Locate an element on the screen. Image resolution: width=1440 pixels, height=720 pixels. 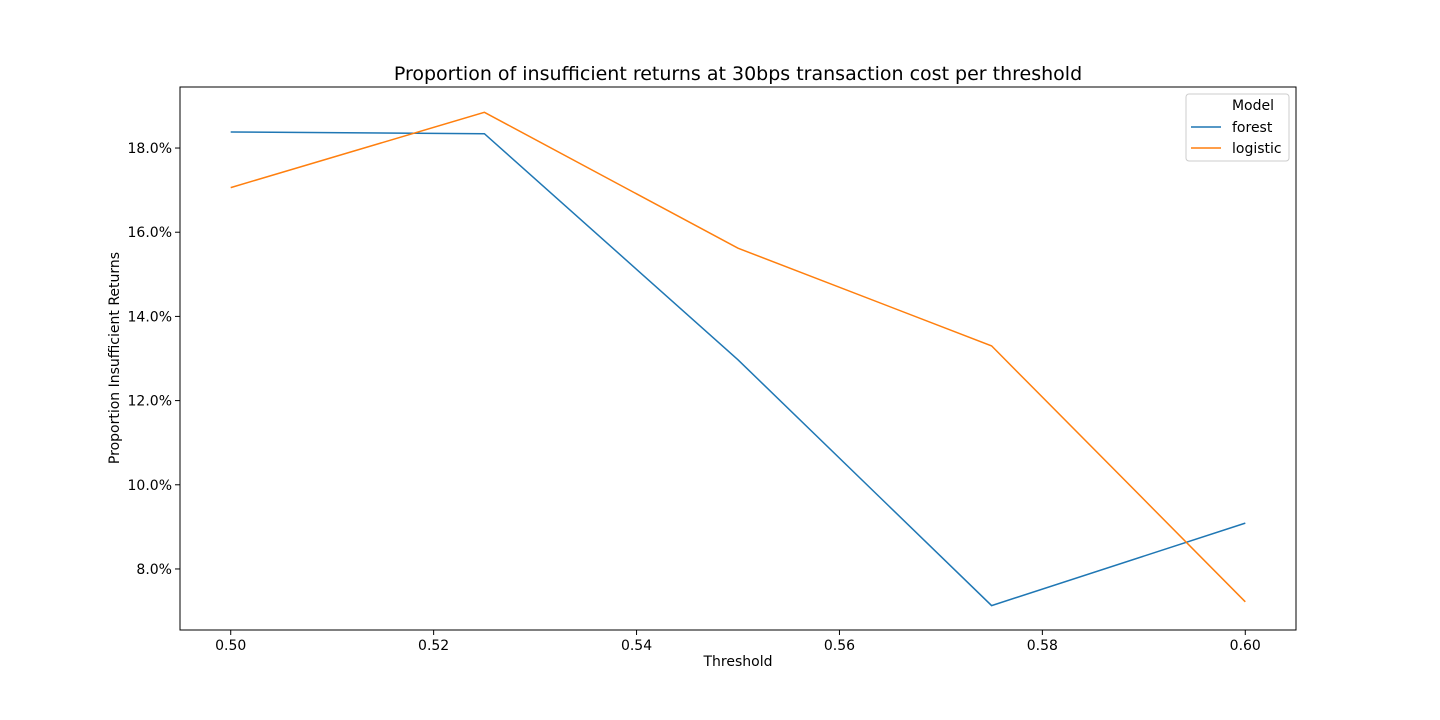
y-tick-label: 14.0% is located at coordinates (150, 317).